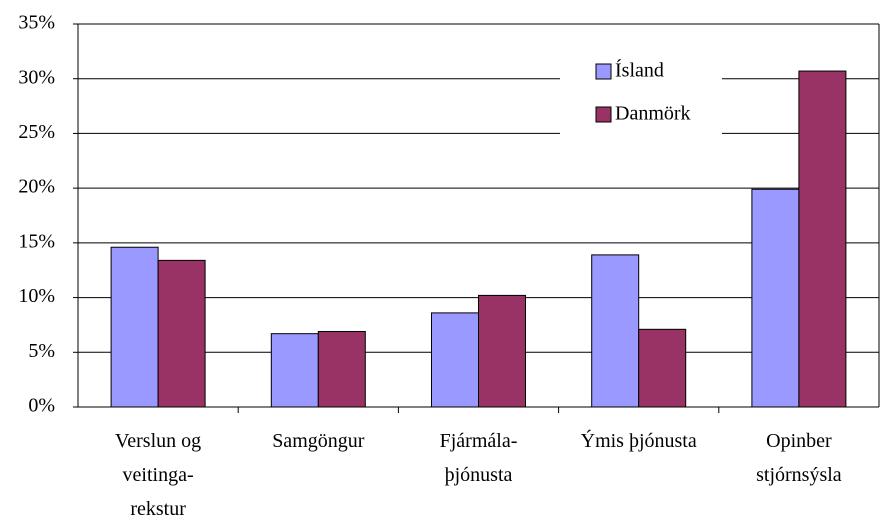 The width and height of the screenshot is (880, 522). I want to click on y-tick-label: 5%, so click(41, 351).